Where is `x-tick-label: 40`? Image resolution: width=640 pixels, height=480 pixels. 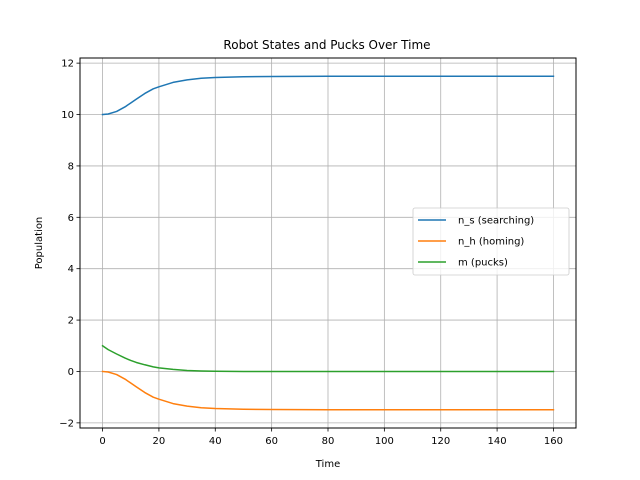 x-tick-label: 40 is located at coordinates (215, 441).